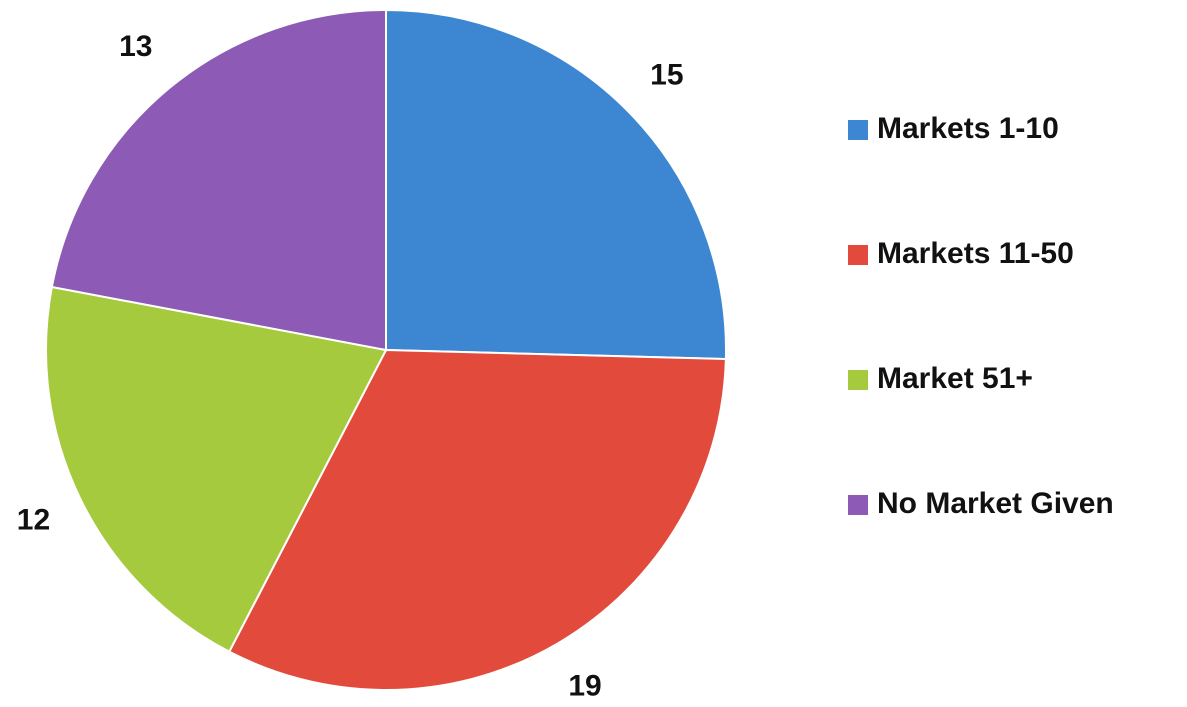 This screenshot has width=1187, height=707. What do you see at coordinates (666, 74) in the screenshot?
I see `data-label: 15` at bounding box center [666, 74].